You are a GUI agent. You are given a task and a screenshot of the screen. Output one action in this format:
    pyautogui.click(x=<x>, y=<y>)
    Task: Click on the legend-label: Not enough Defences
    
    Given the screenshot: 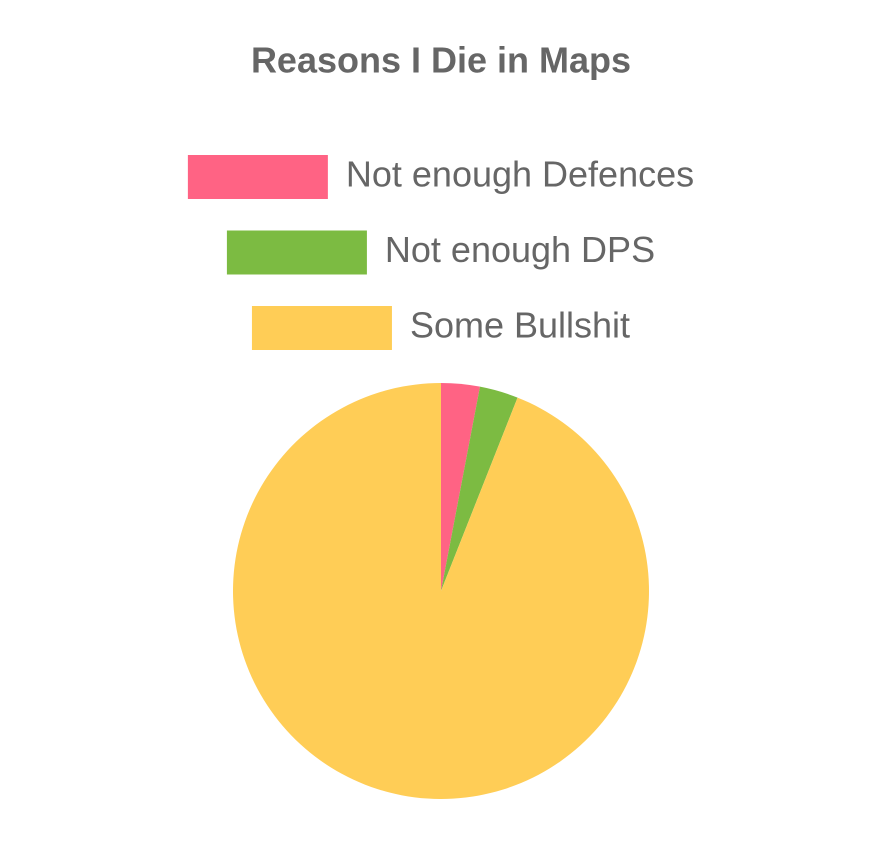 What is the action you would take?
    pyautogui.click(x=520, y=174)
    